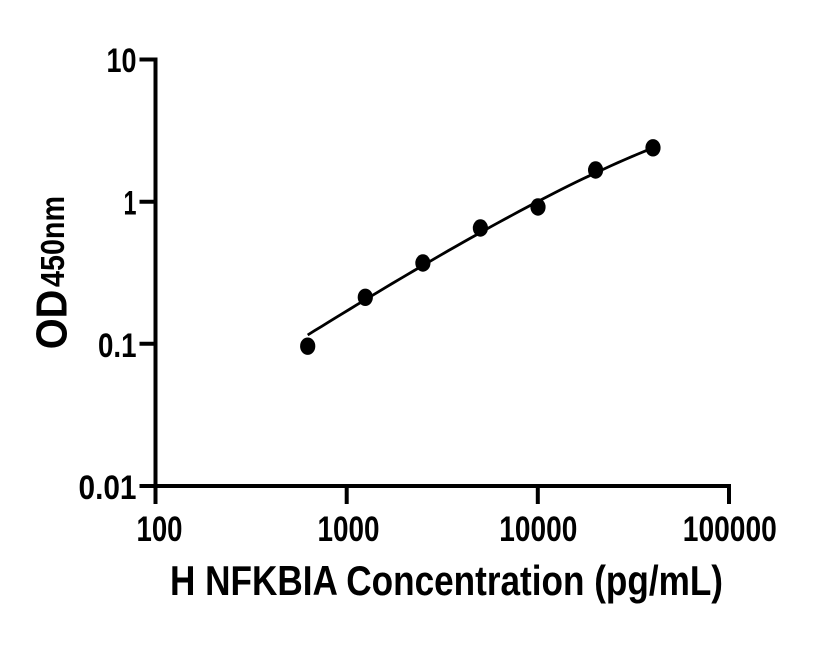 The image size is (816, 645). Describe the element at coordinates (160, 529) in the screenshot. I see `svg-text: 100` at that location.